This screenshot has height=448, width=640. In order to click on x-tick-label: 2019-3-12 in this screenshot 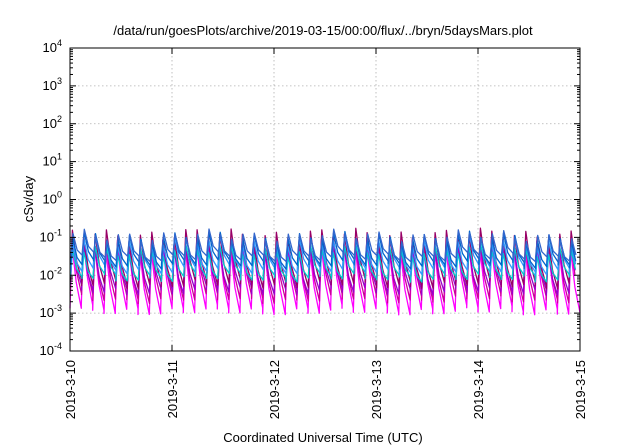, I will do `click(274, 389)`.